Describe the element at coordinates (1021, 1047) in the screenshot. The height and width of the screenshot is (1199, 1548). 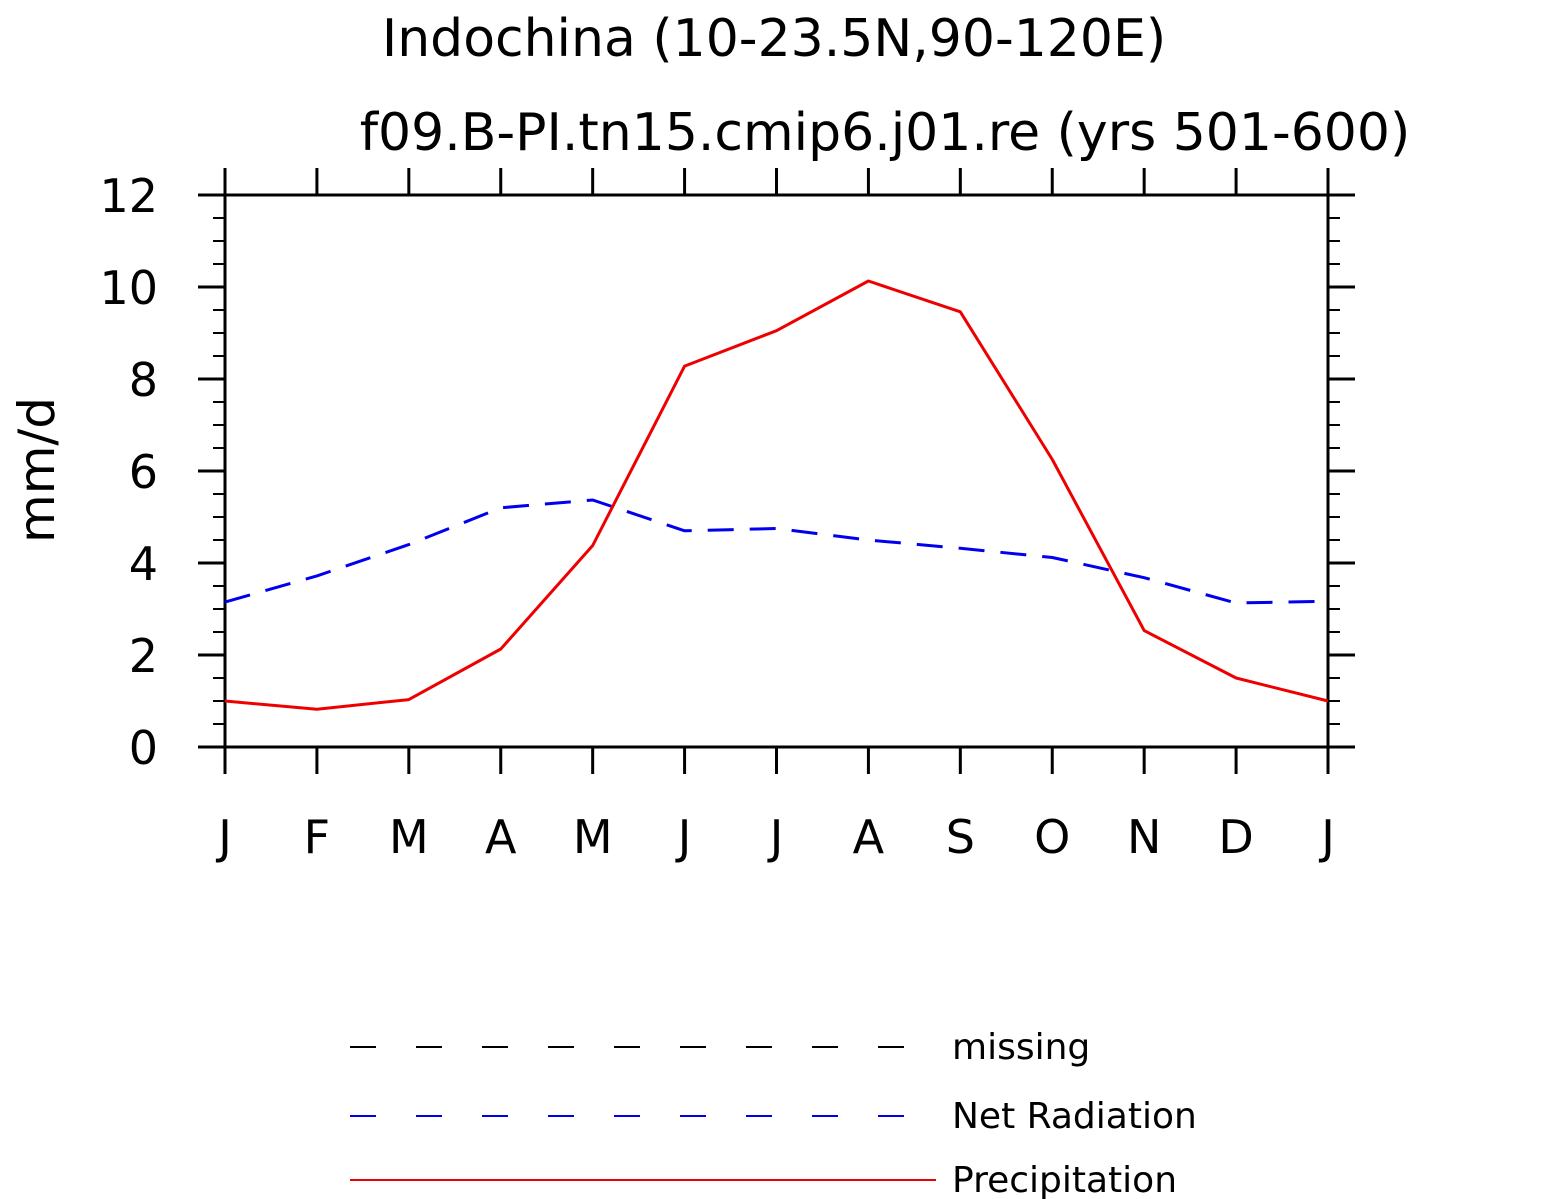
I see `legend-label-missing: missing` at that location.